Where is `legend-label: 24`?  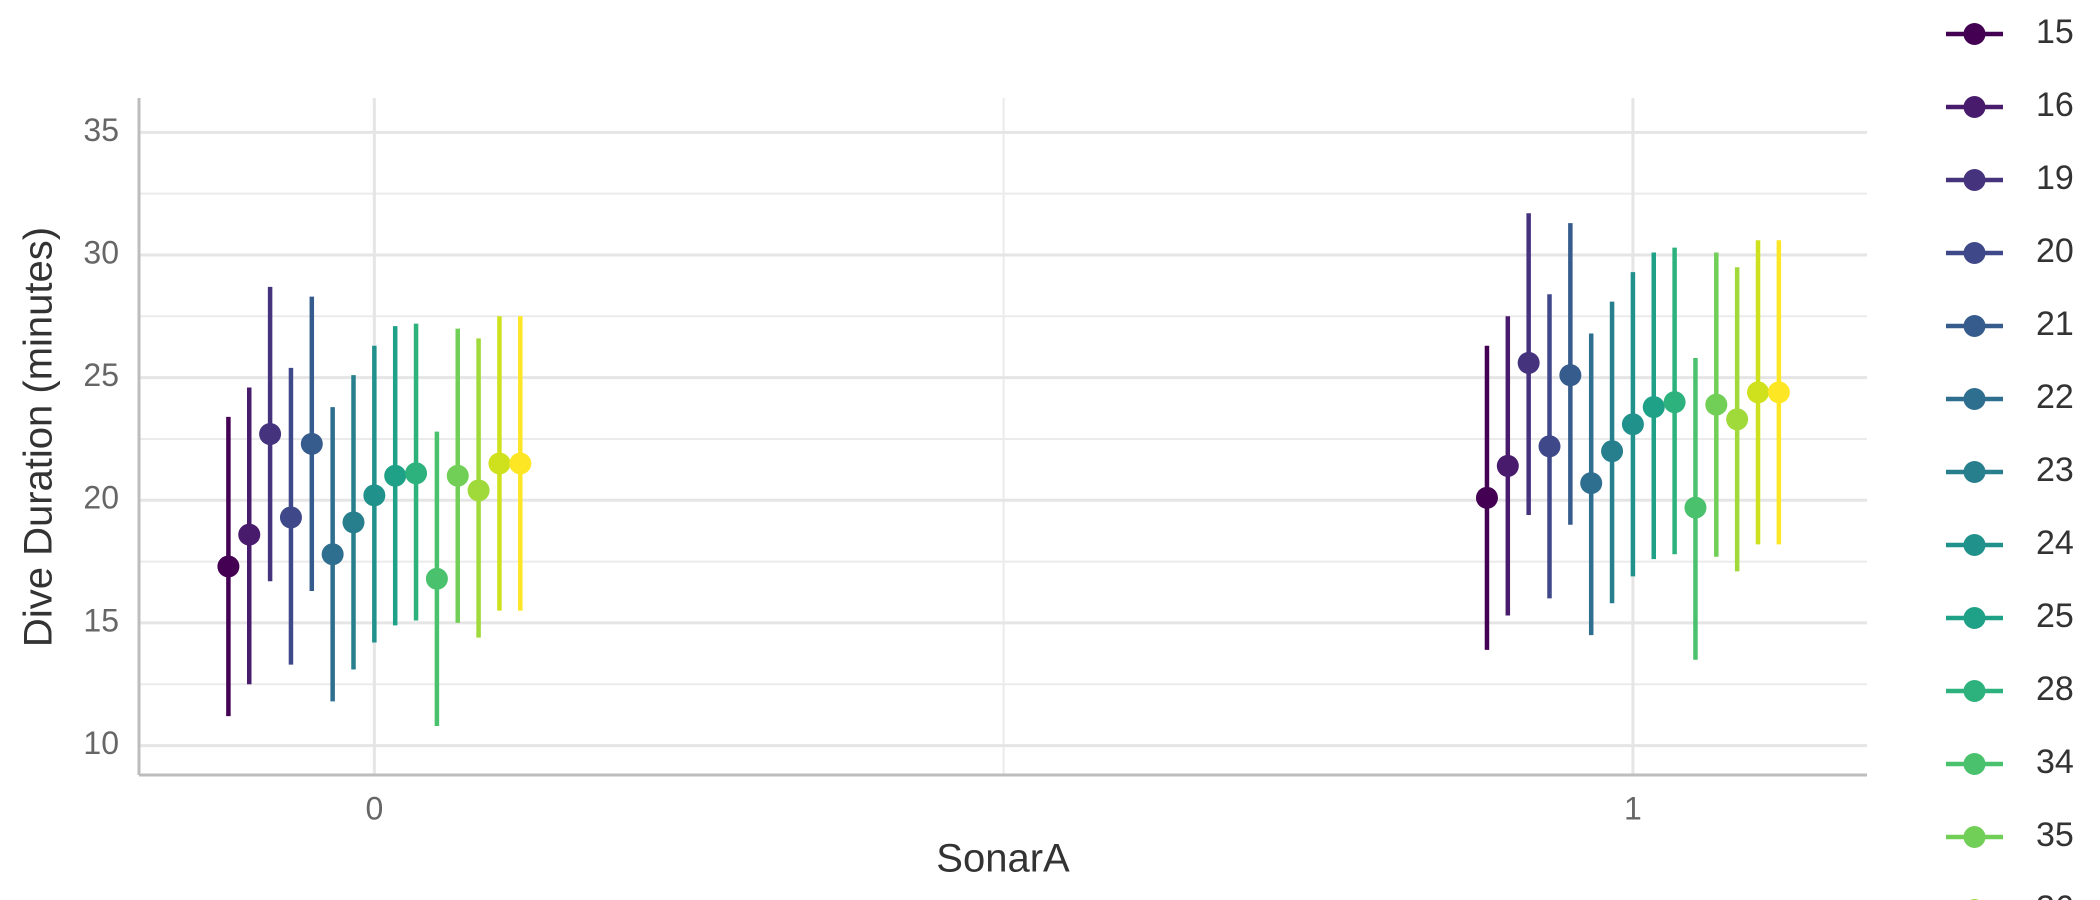 legend-label: 24 is located at coordinates (2055, 543).